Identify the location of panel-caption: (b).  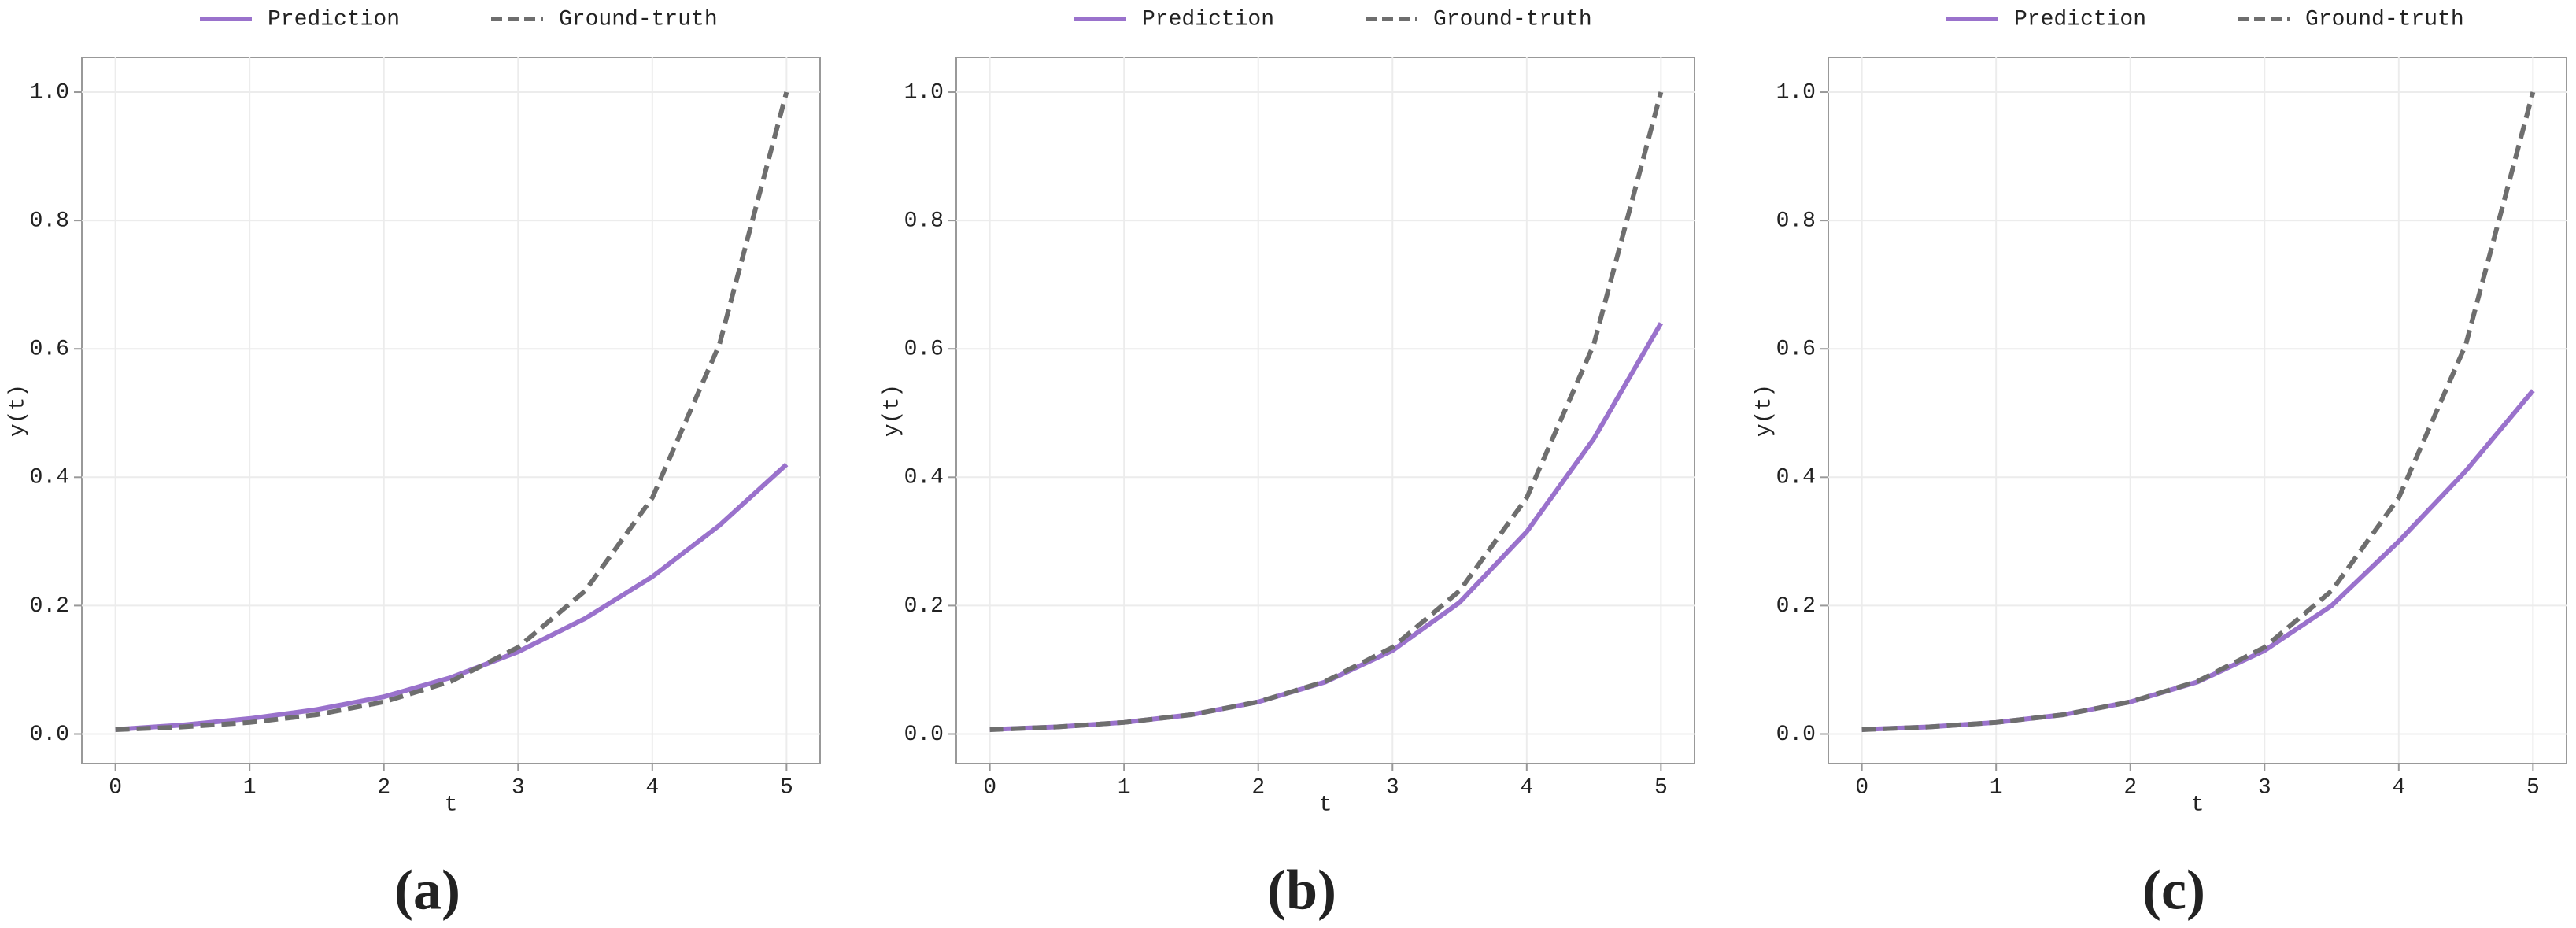
(1301, 891).